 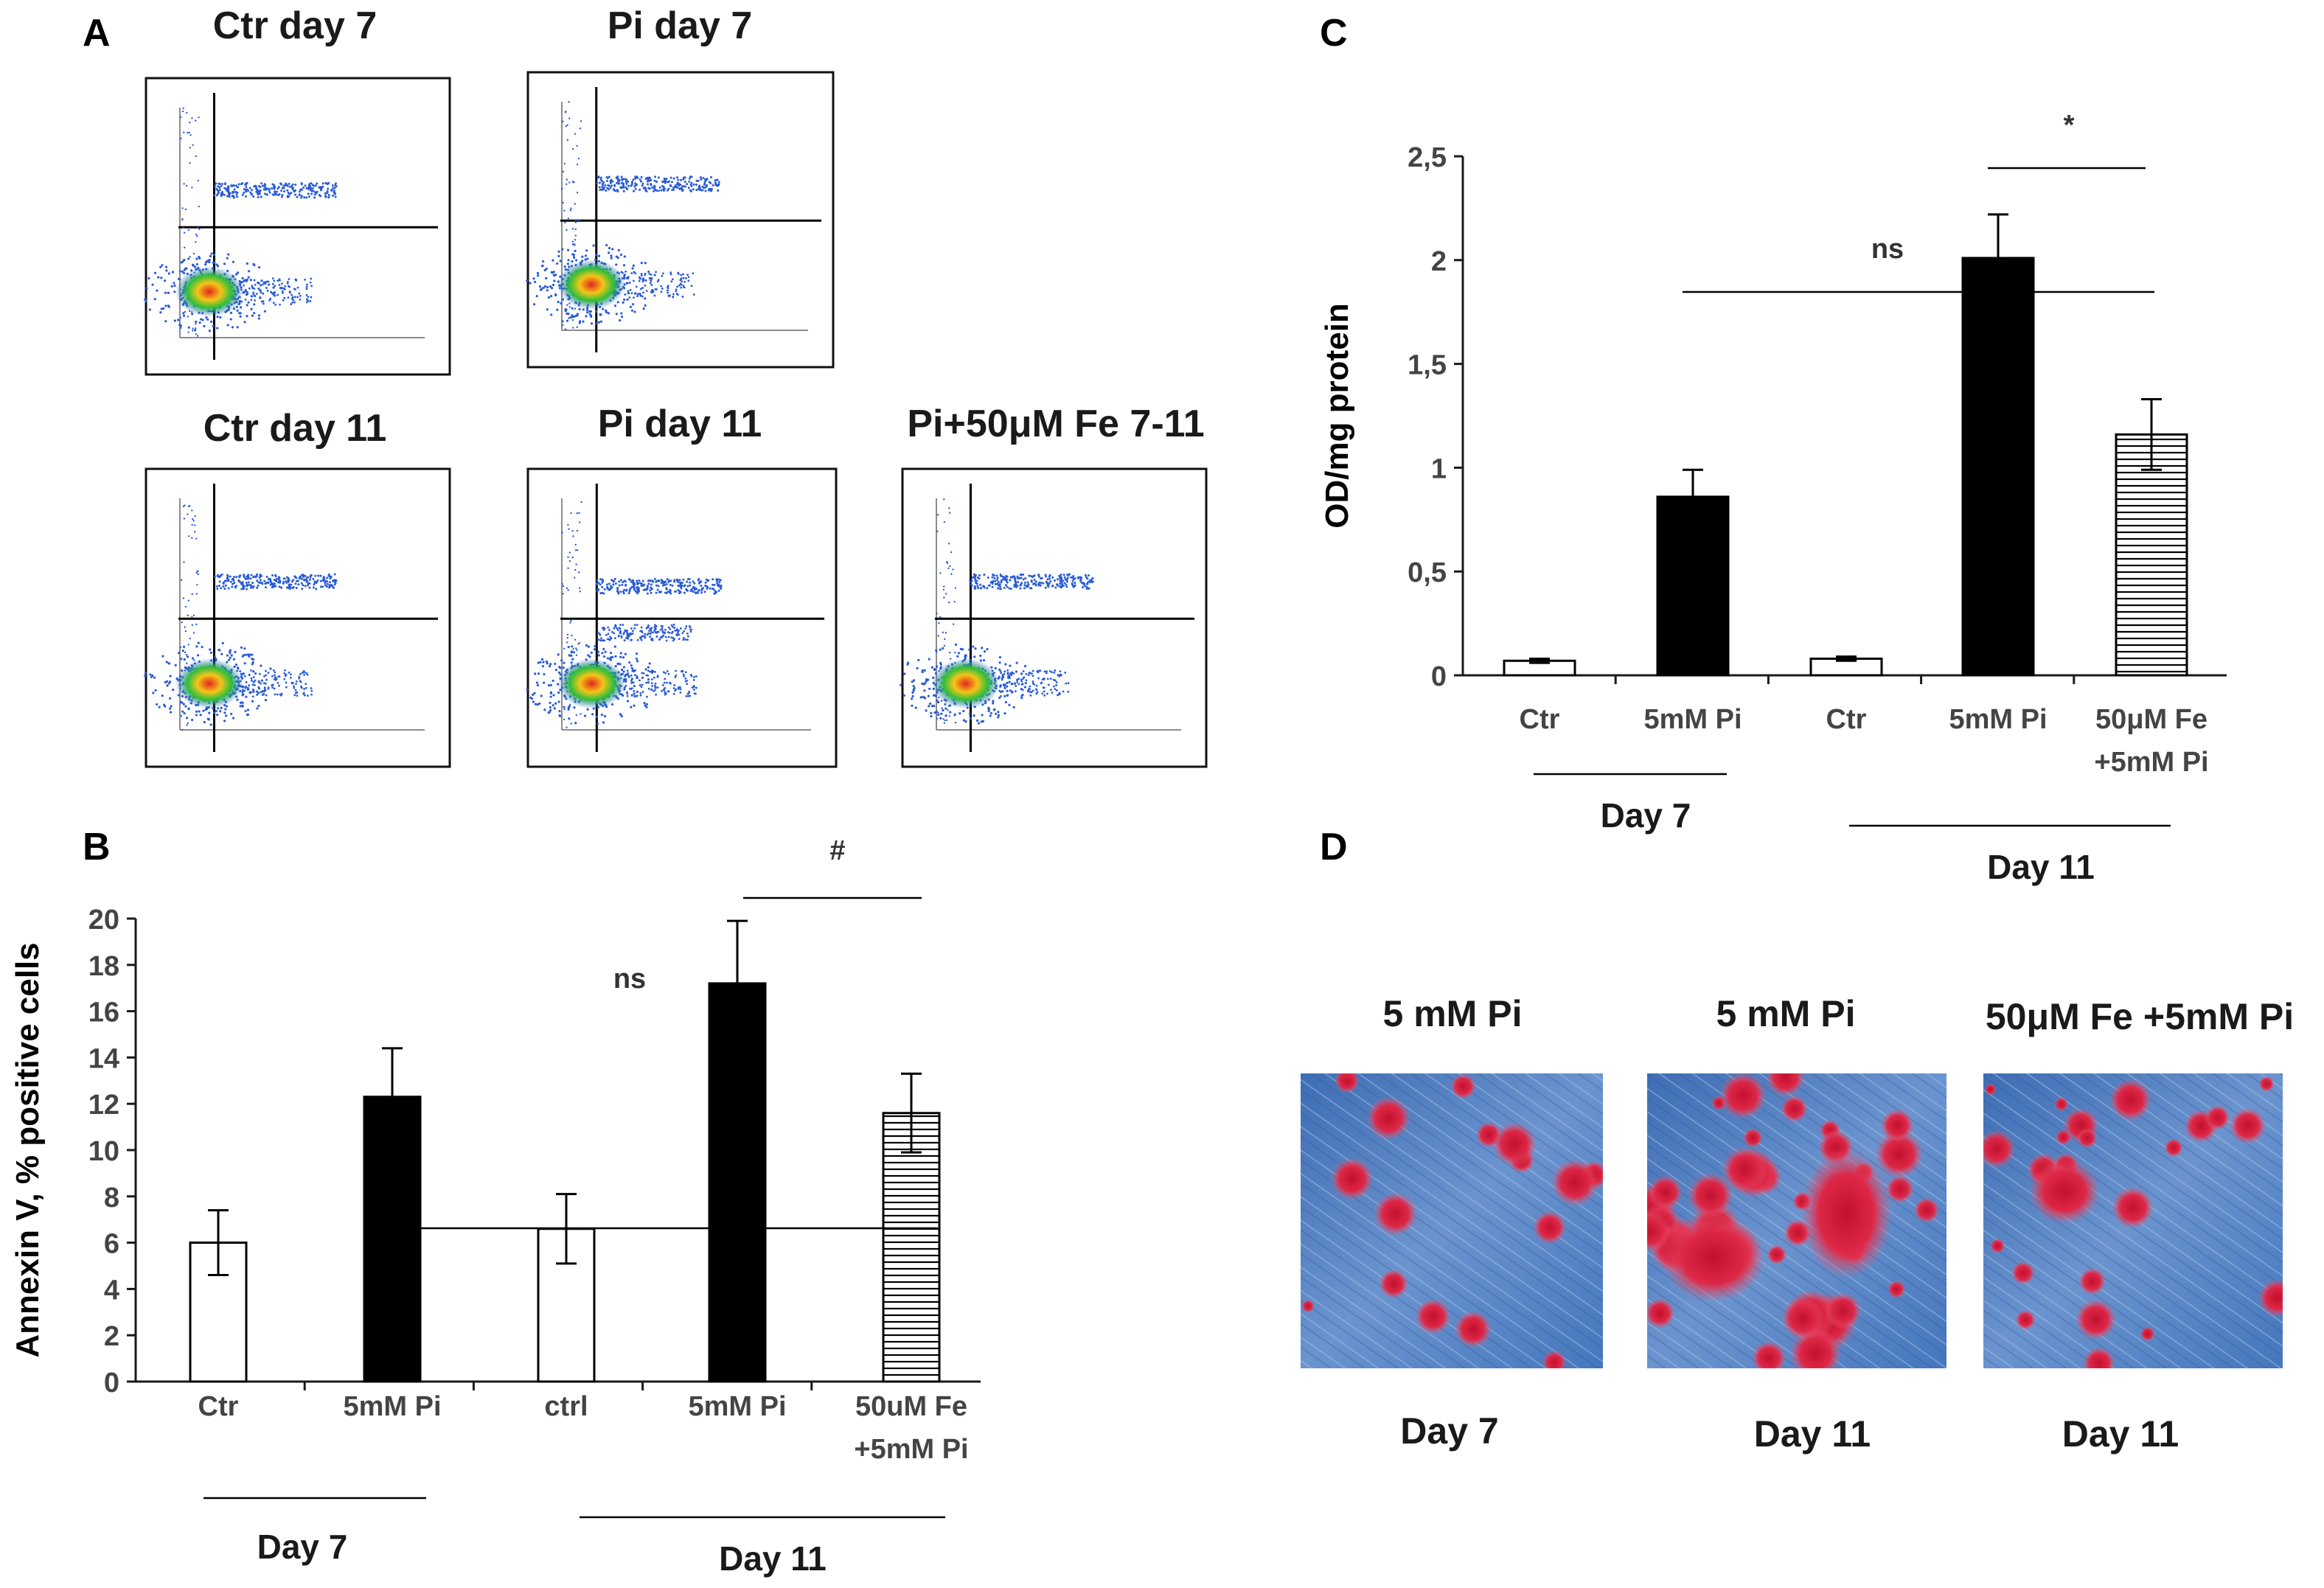 What do you see at coordinates (111, 1290) in the screenshot?
I see `y-tick-label: 4` at bounding box center [111, 1290].